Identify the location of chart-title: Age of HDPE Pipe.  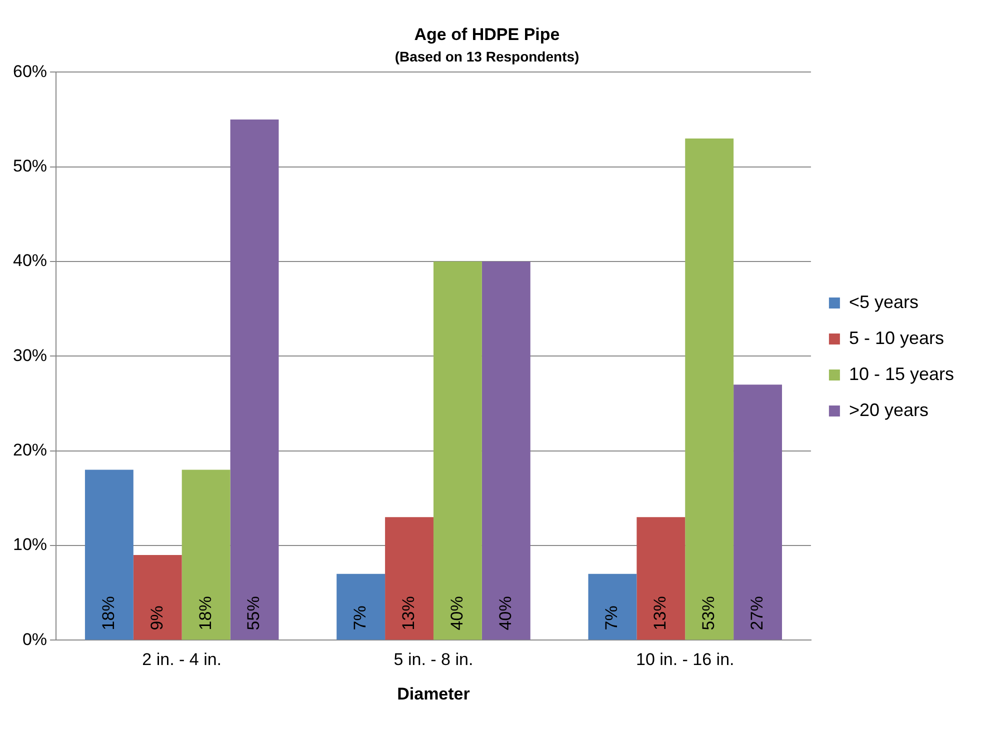
(487, 34).